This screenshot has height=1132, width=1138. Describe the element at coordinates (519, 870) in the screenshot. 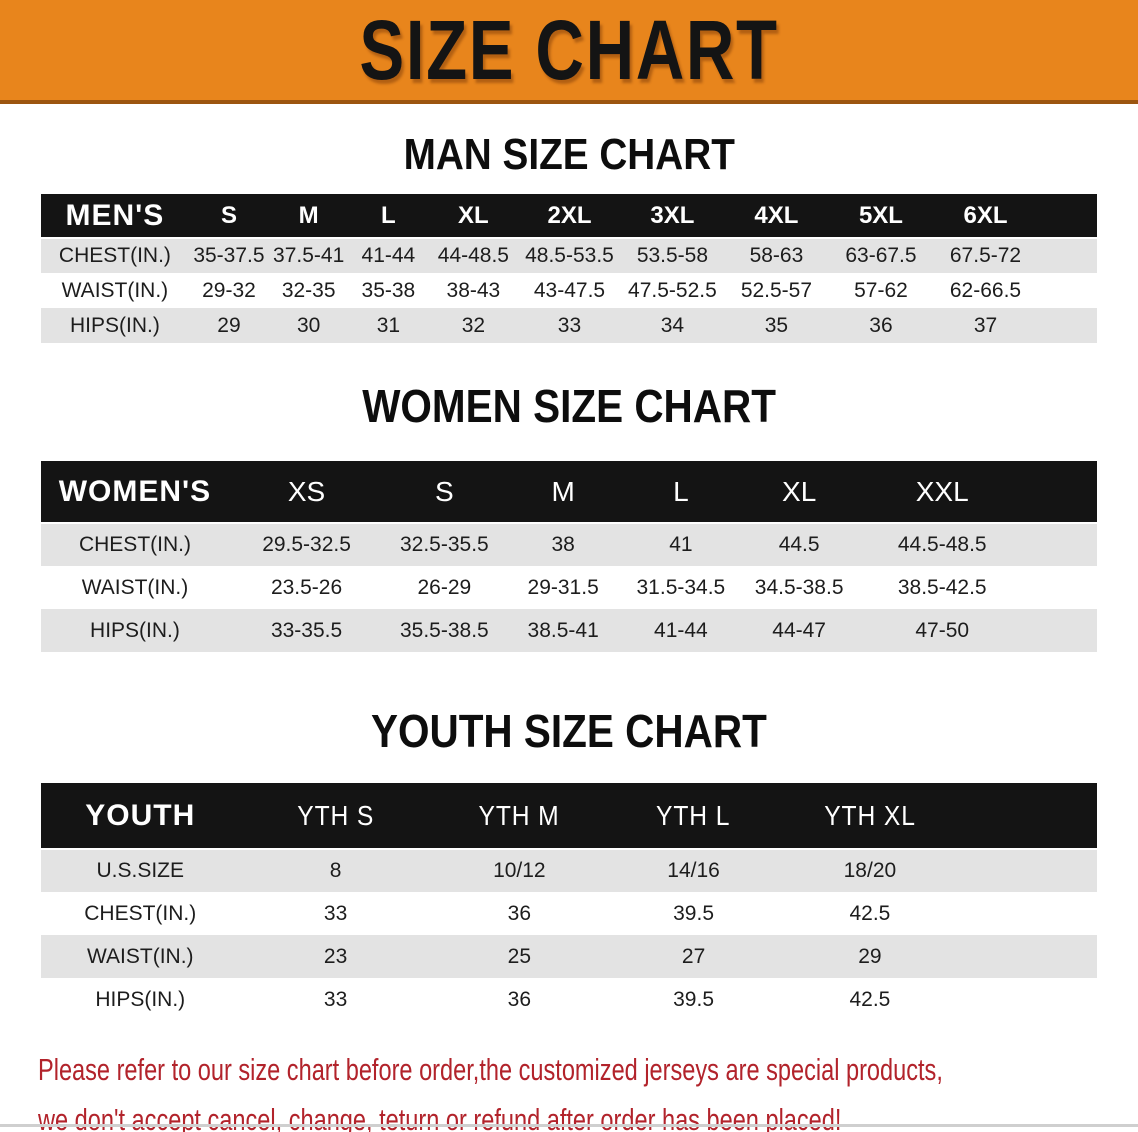

I see `value-cell: 10/12` at that location.